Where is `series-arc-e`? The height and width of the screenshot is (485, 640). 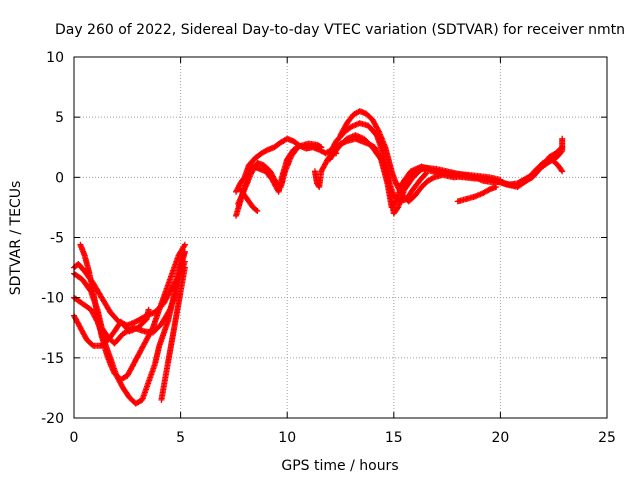 series-arc-e is located at coordinates (129, 327).